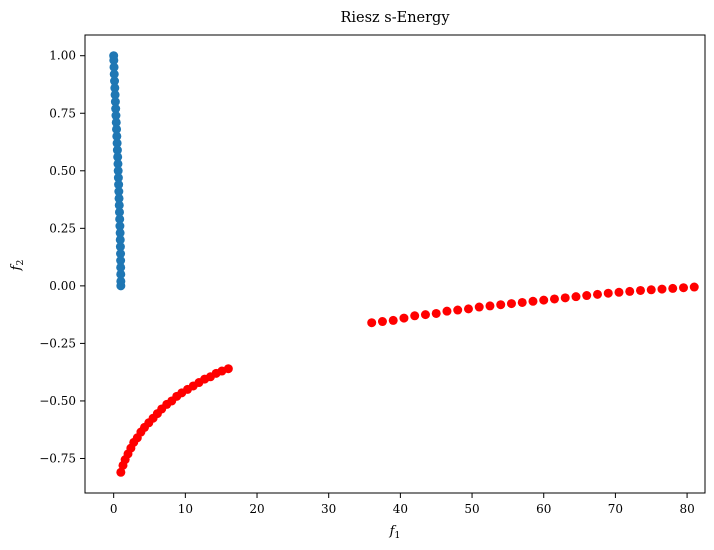  I want to click on x-tick-label: 80, so click(686, 509).